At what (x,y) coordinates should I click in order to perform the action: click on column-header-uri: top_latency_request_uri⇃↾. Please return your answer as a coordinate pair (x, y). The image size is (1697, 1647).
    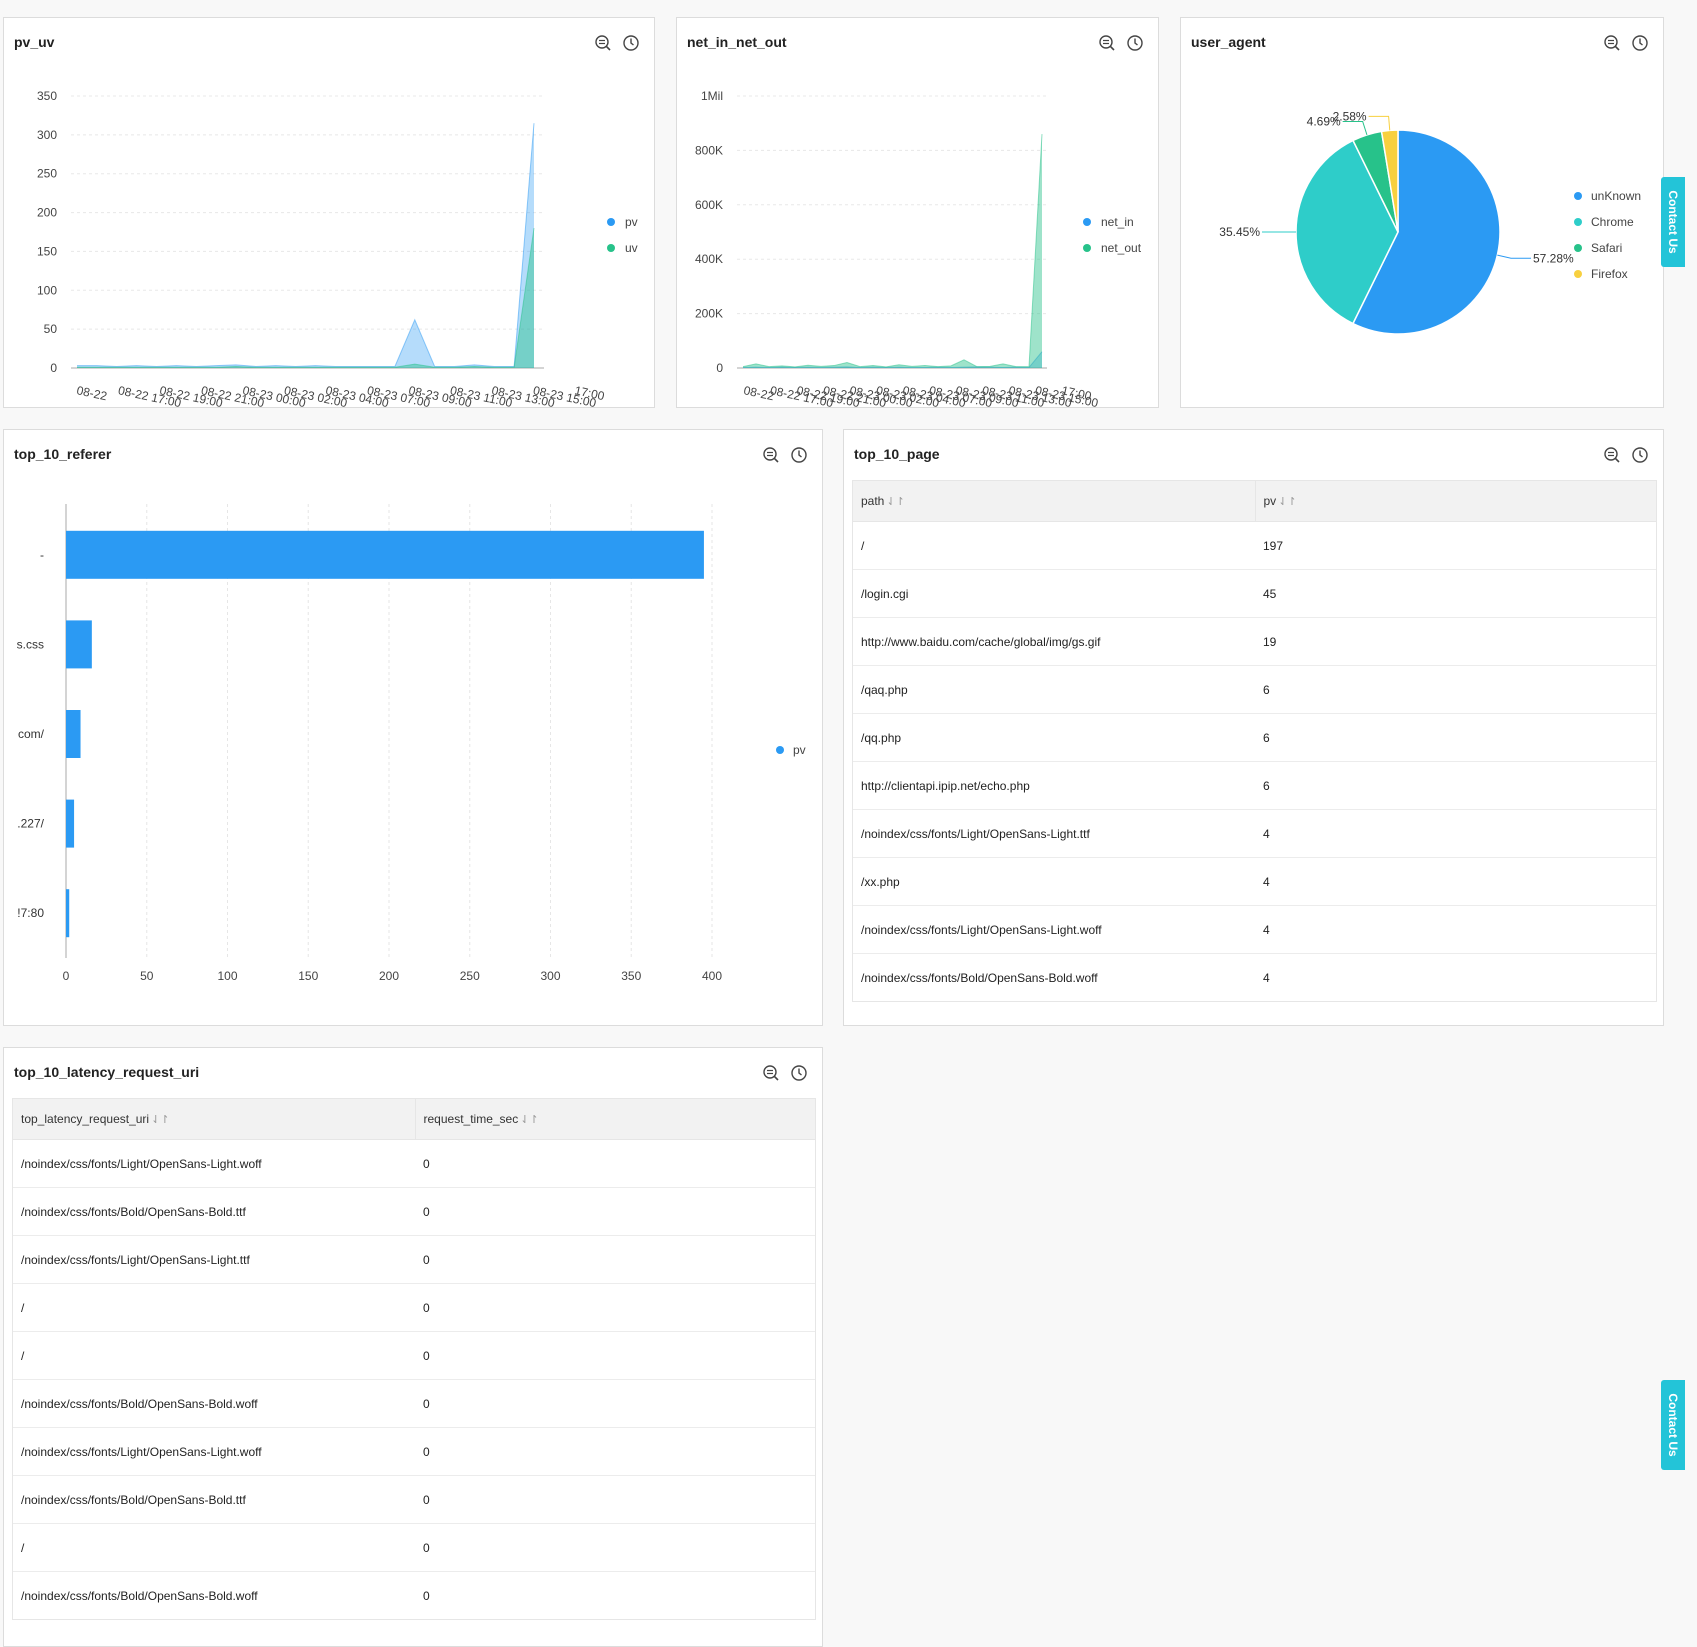
    Looking at the image, I should click on (214, 1119).